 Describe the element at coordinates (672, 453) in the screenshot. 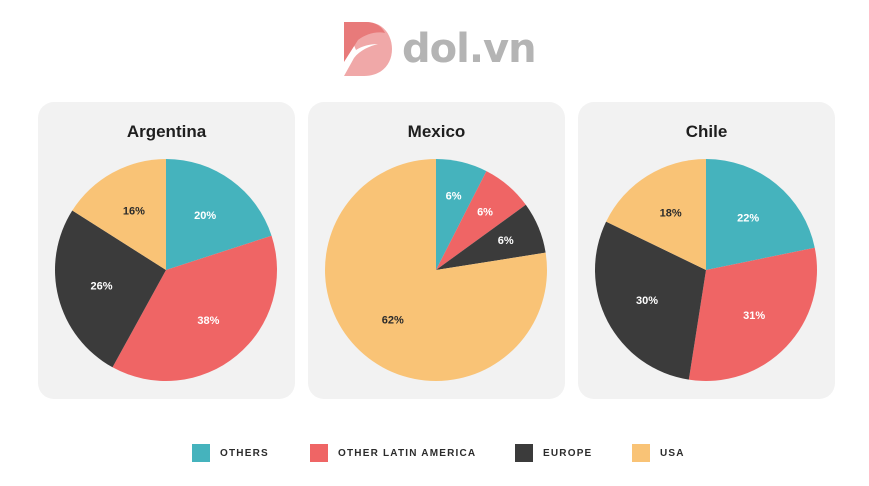

I see `legend-label: USA` at that location.